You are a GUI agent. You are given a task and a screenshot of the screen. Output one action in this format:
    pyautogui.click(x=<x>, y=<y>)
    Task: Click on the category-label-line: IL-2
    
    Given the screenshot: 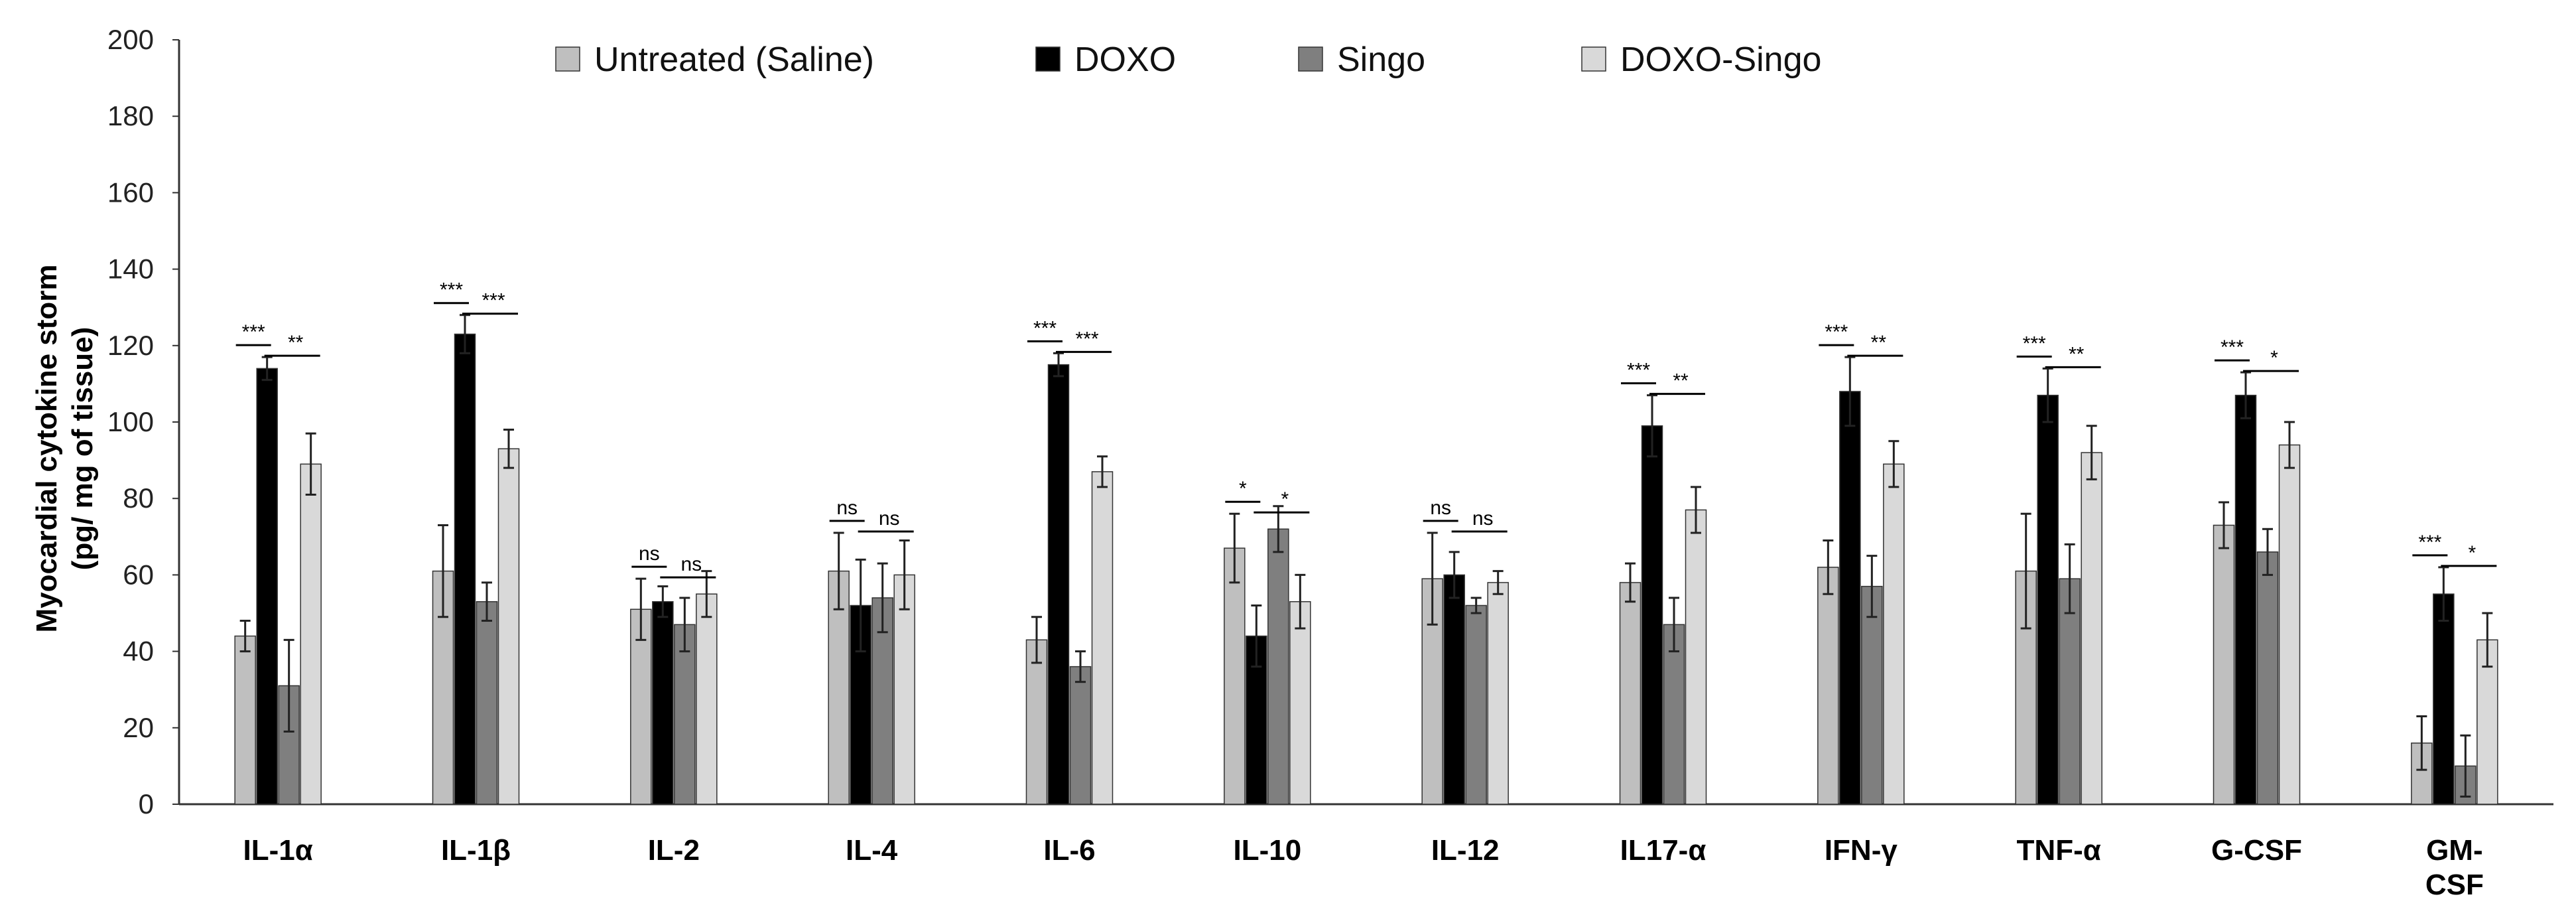 What is the action you would take?
    pyautogui.click(x=674, y=851)
    